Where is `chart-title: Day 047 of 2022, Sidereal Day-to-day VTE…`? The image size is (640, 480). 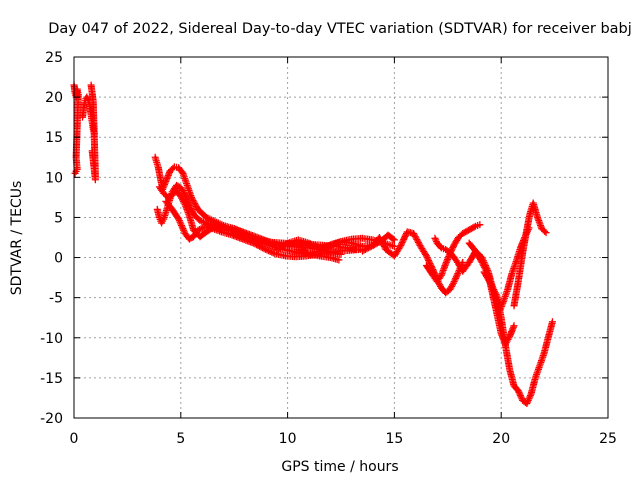 chart-title: Day 047 of 2022, Sidereal Day-to-day VTE… is located at coordinates (340, 29).